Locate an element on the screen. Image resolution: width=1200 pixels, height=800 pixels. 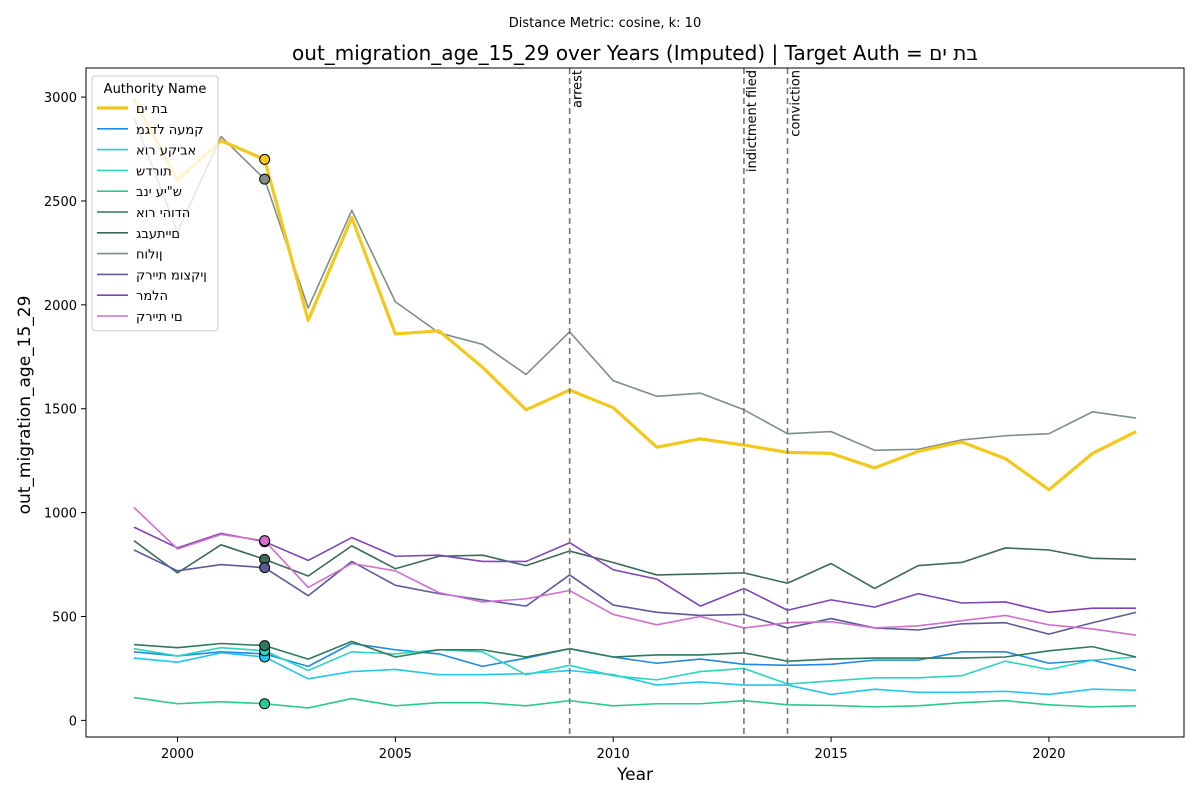
legend-entry: קמעה לדגמ is located at coordinates (170, 130).